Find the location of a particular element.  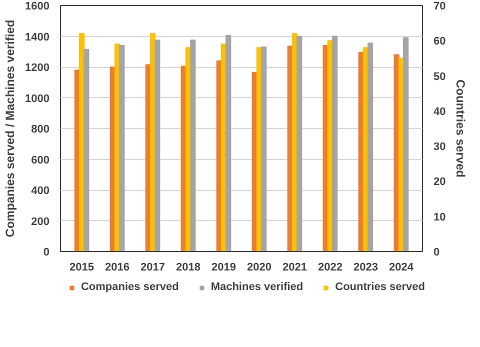

x-tick-label: 2024 is located at coordinates (401, 268).